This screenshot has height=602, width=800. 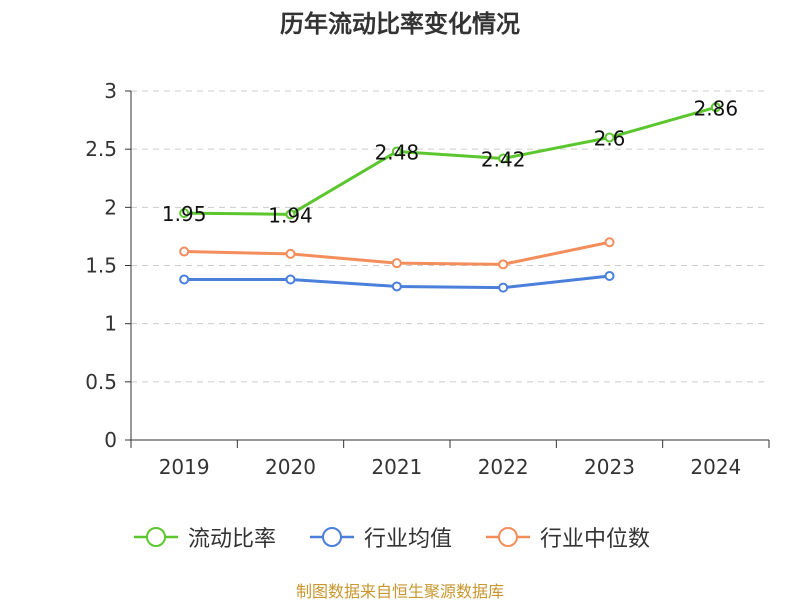 I want to click on data-label: 1.94, so click(x=290, y=215).